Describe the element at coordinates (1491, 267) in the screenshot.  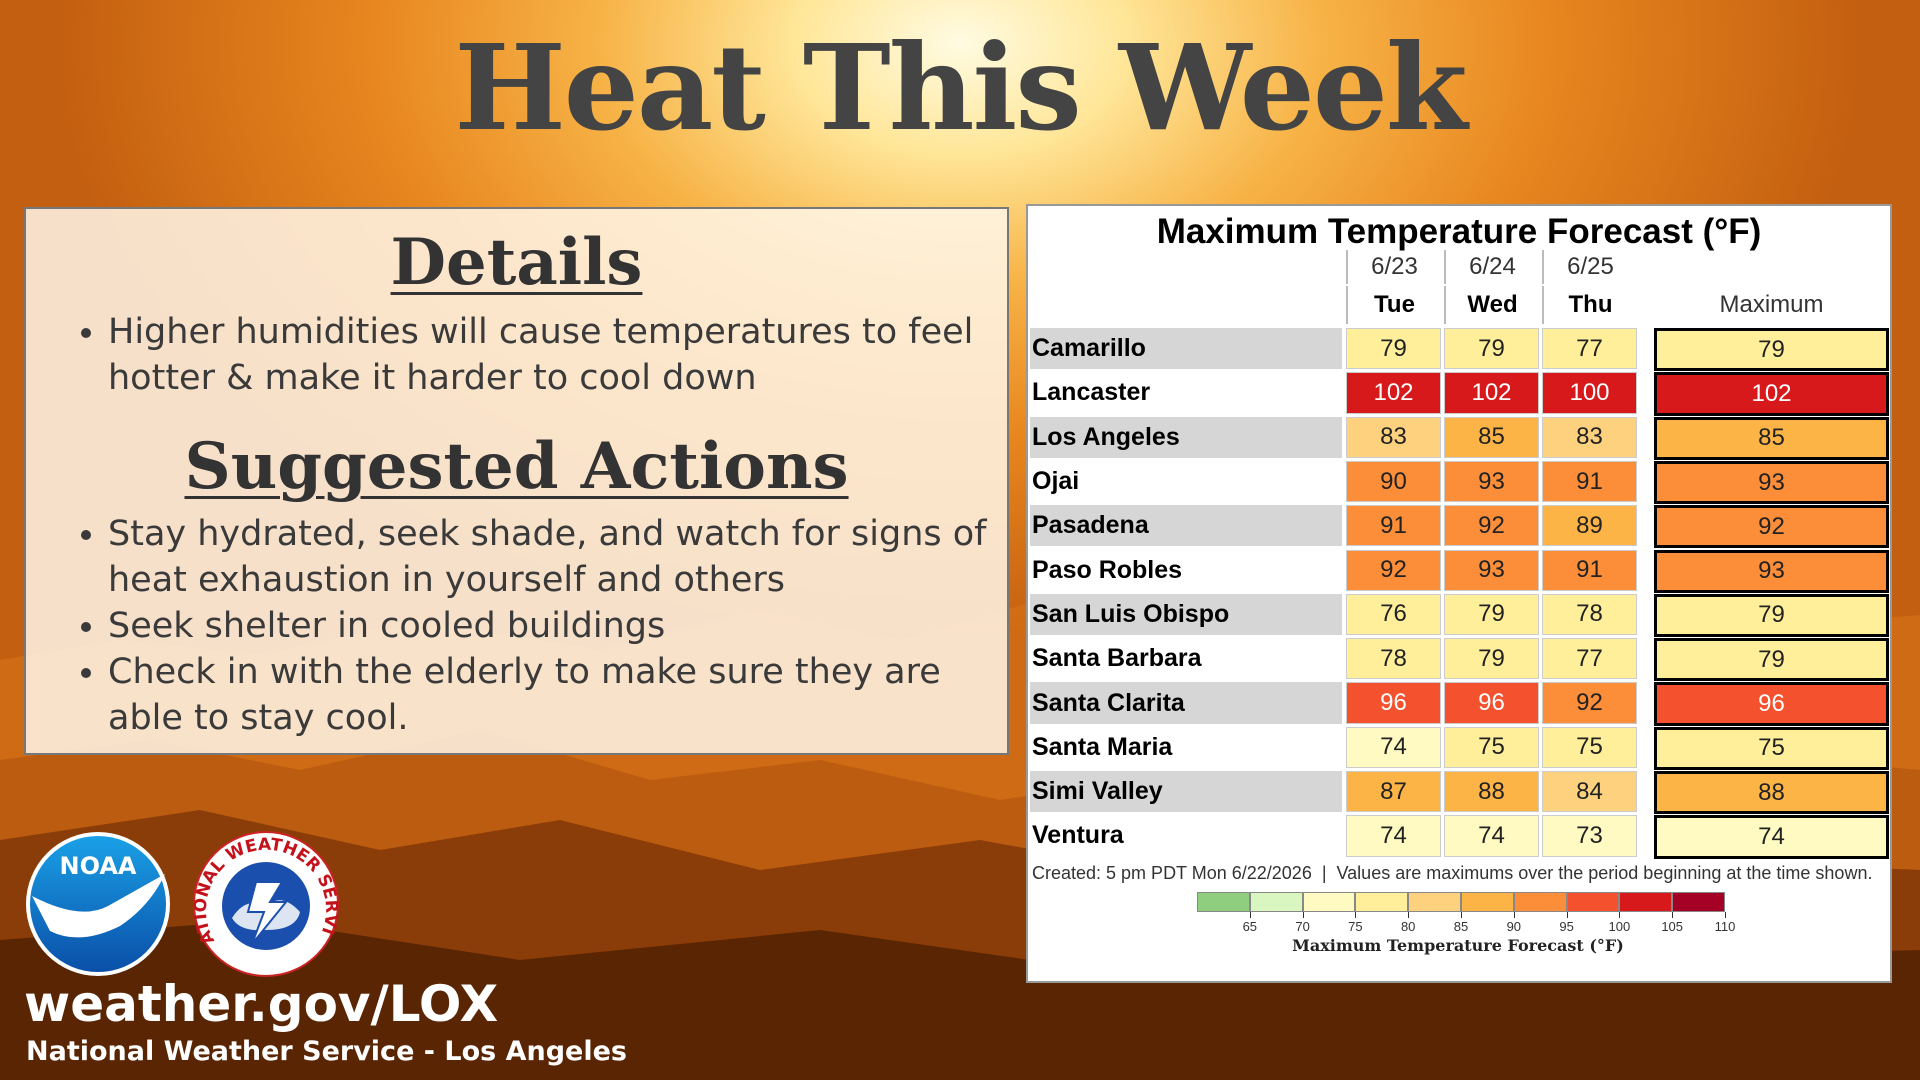
I see `date-header: 6/24` at that location.